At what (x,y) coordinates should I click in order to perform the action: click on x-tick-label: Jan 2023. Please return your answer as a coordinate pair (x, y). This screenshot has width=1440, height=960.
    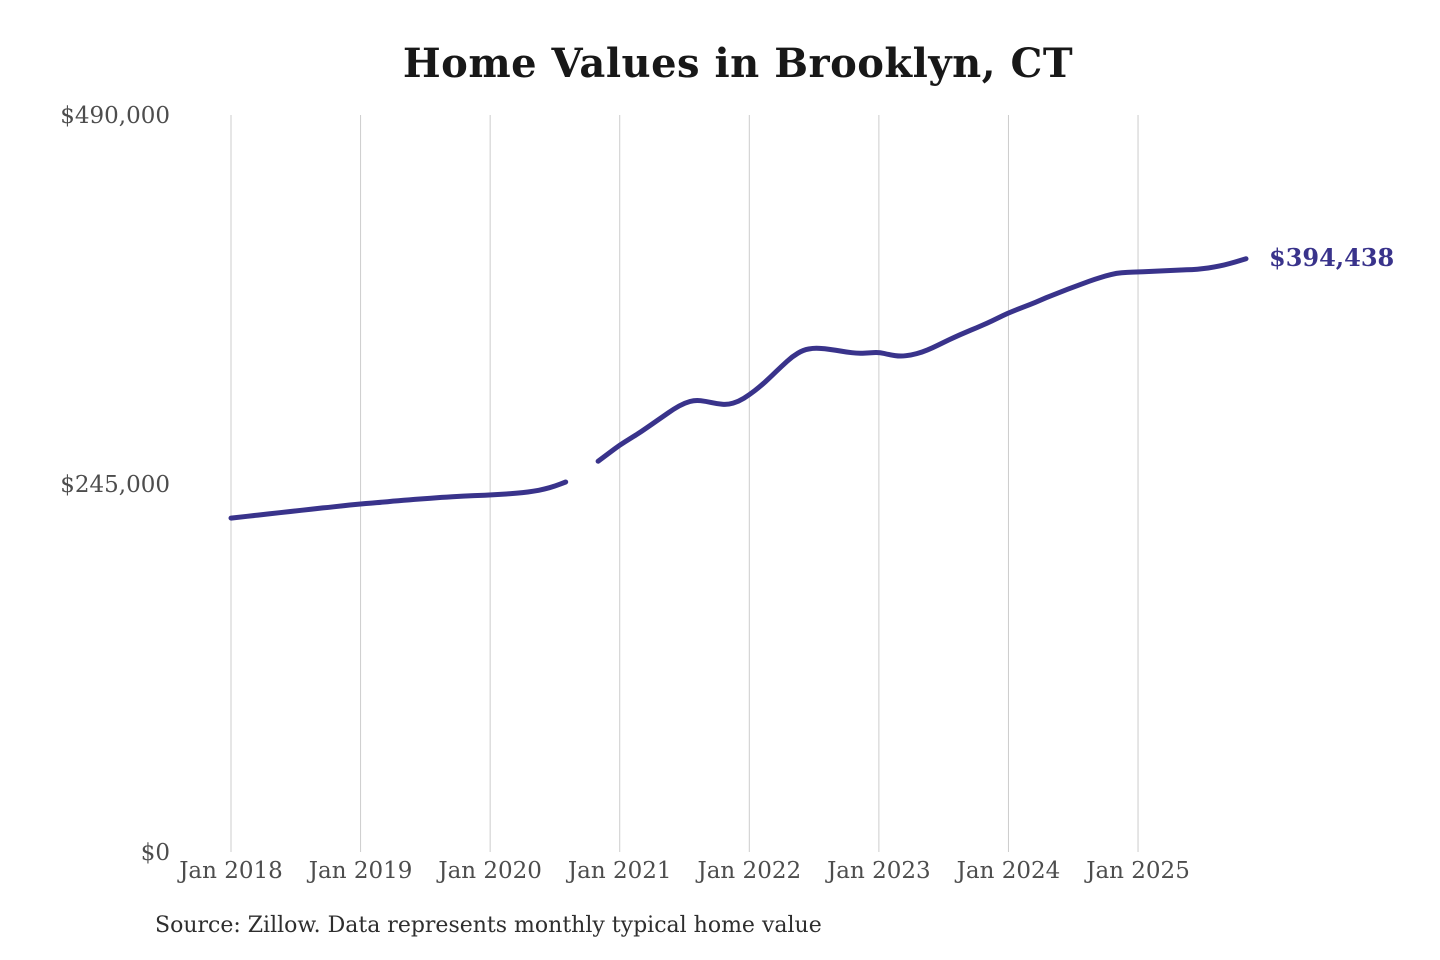
    Looking at the image, I should click on (879, 871).